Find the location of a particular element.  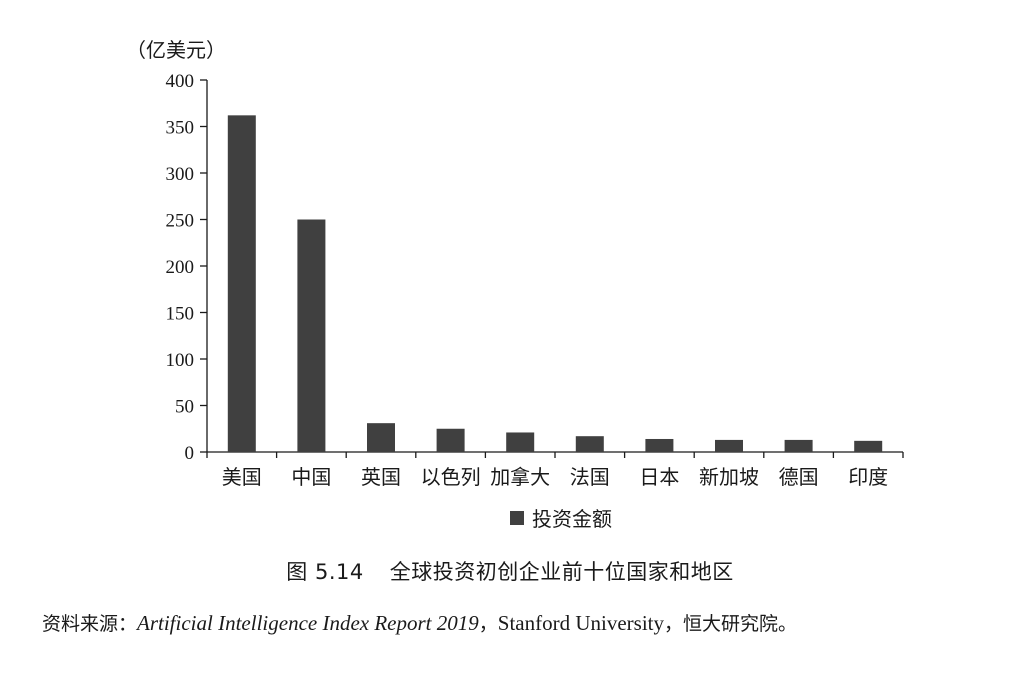

figure-title: 全球投资初创企业前十位国家和地区 is located at coordinates (561, 572).